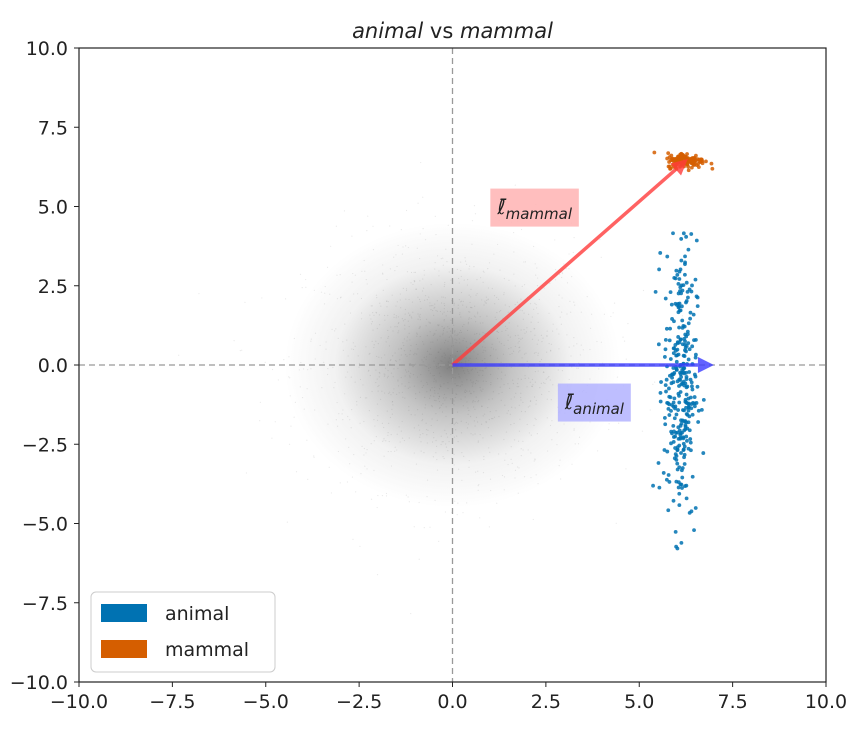  Describe the element at coordinates (47, 49) in the screenshot. I see `y-tick-label: 10.0` at that location.